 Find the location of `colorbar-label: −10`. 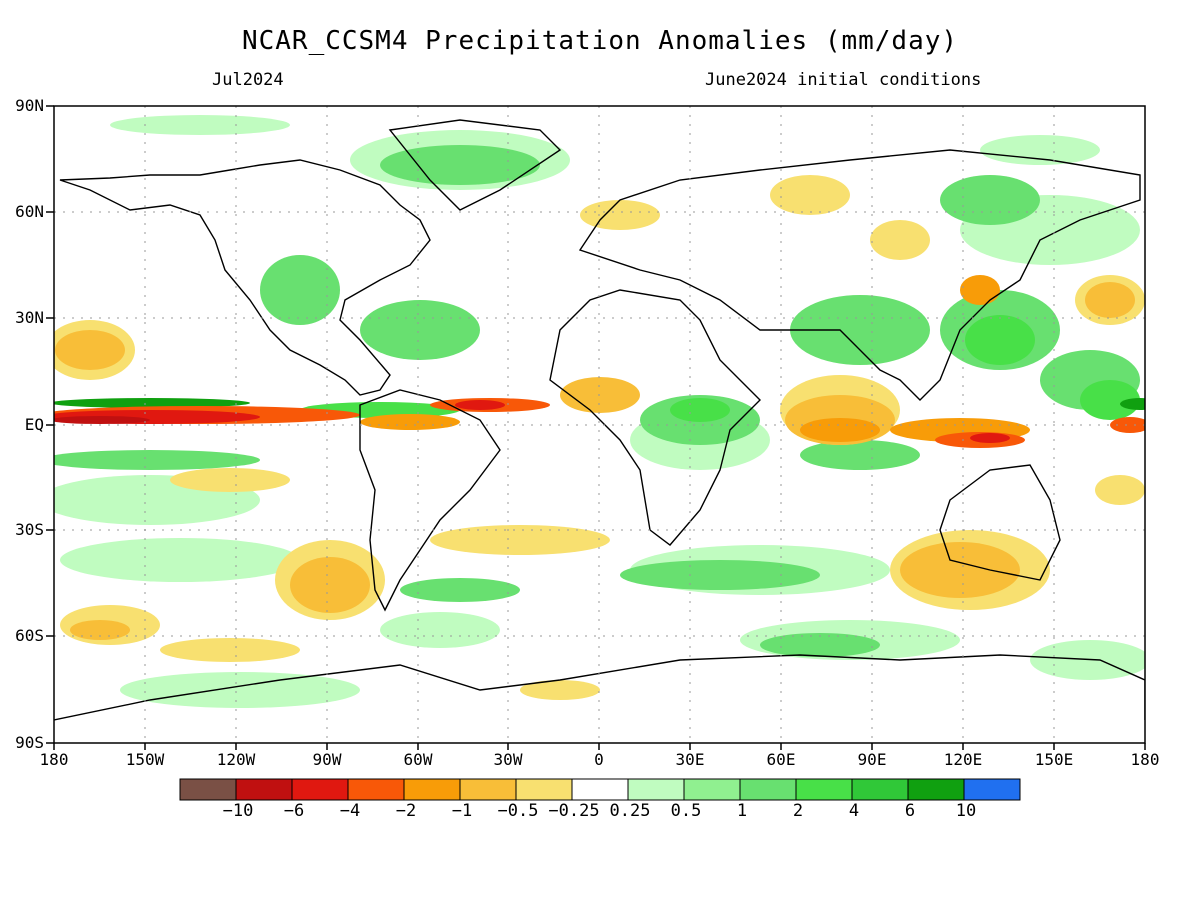

colorbar-label: −10 is located at coordinates (238, 811).